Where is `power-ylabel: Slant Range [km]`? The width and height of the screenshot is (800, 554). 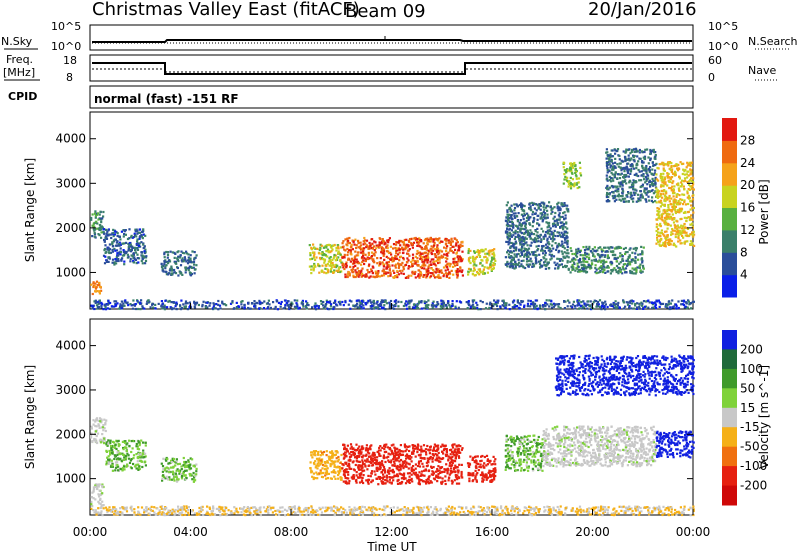
power-ylabel: Slant Range [km] is located at coordinates (30, 210).